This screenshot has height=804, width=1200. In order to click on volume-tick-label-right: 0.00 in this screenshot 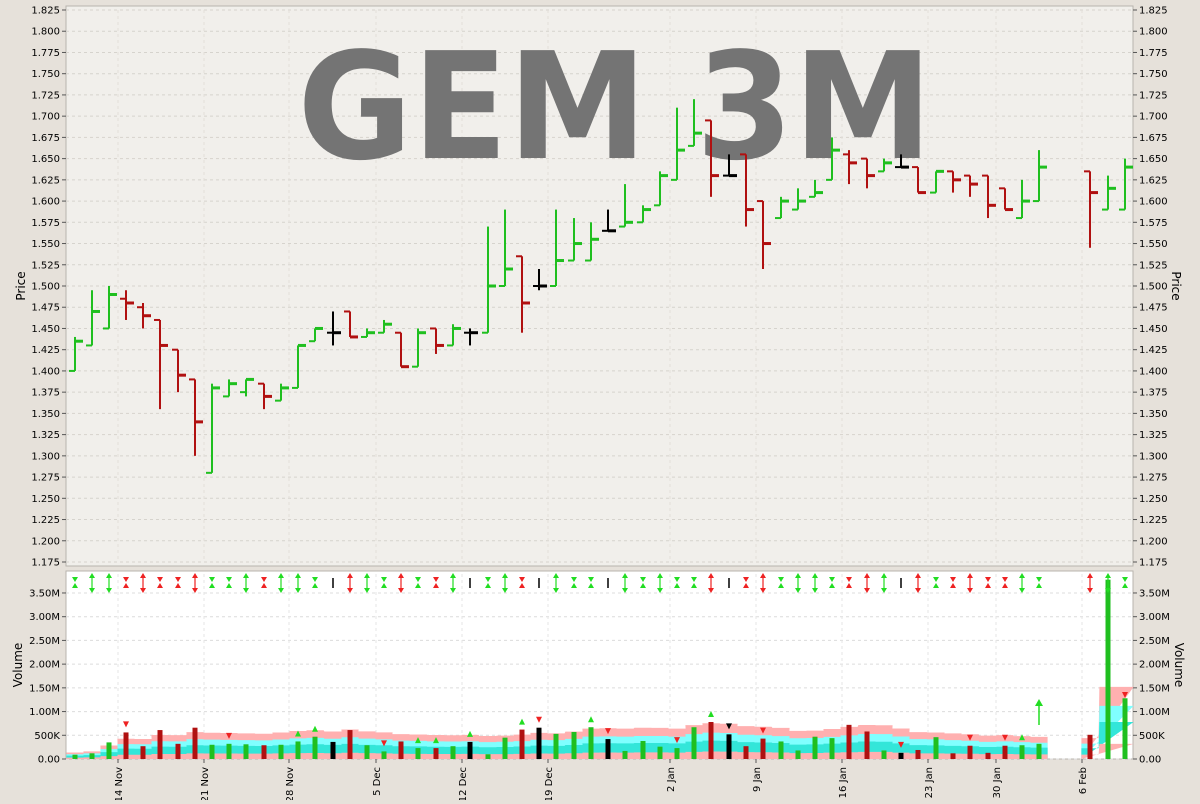, I will do `click(1150, 760)`.